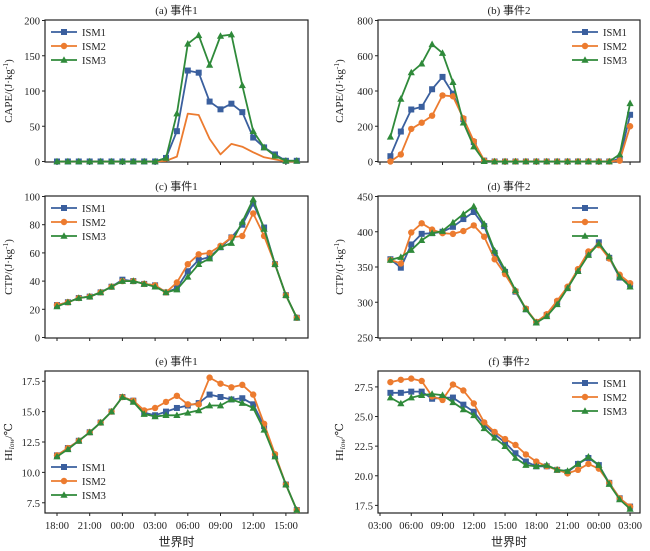 The height and width of the screenshot is (551, 650). What do you see at coordinates (176, 91) in the screenshot?
I see `plot-frame` at bounding box center [176, 91].